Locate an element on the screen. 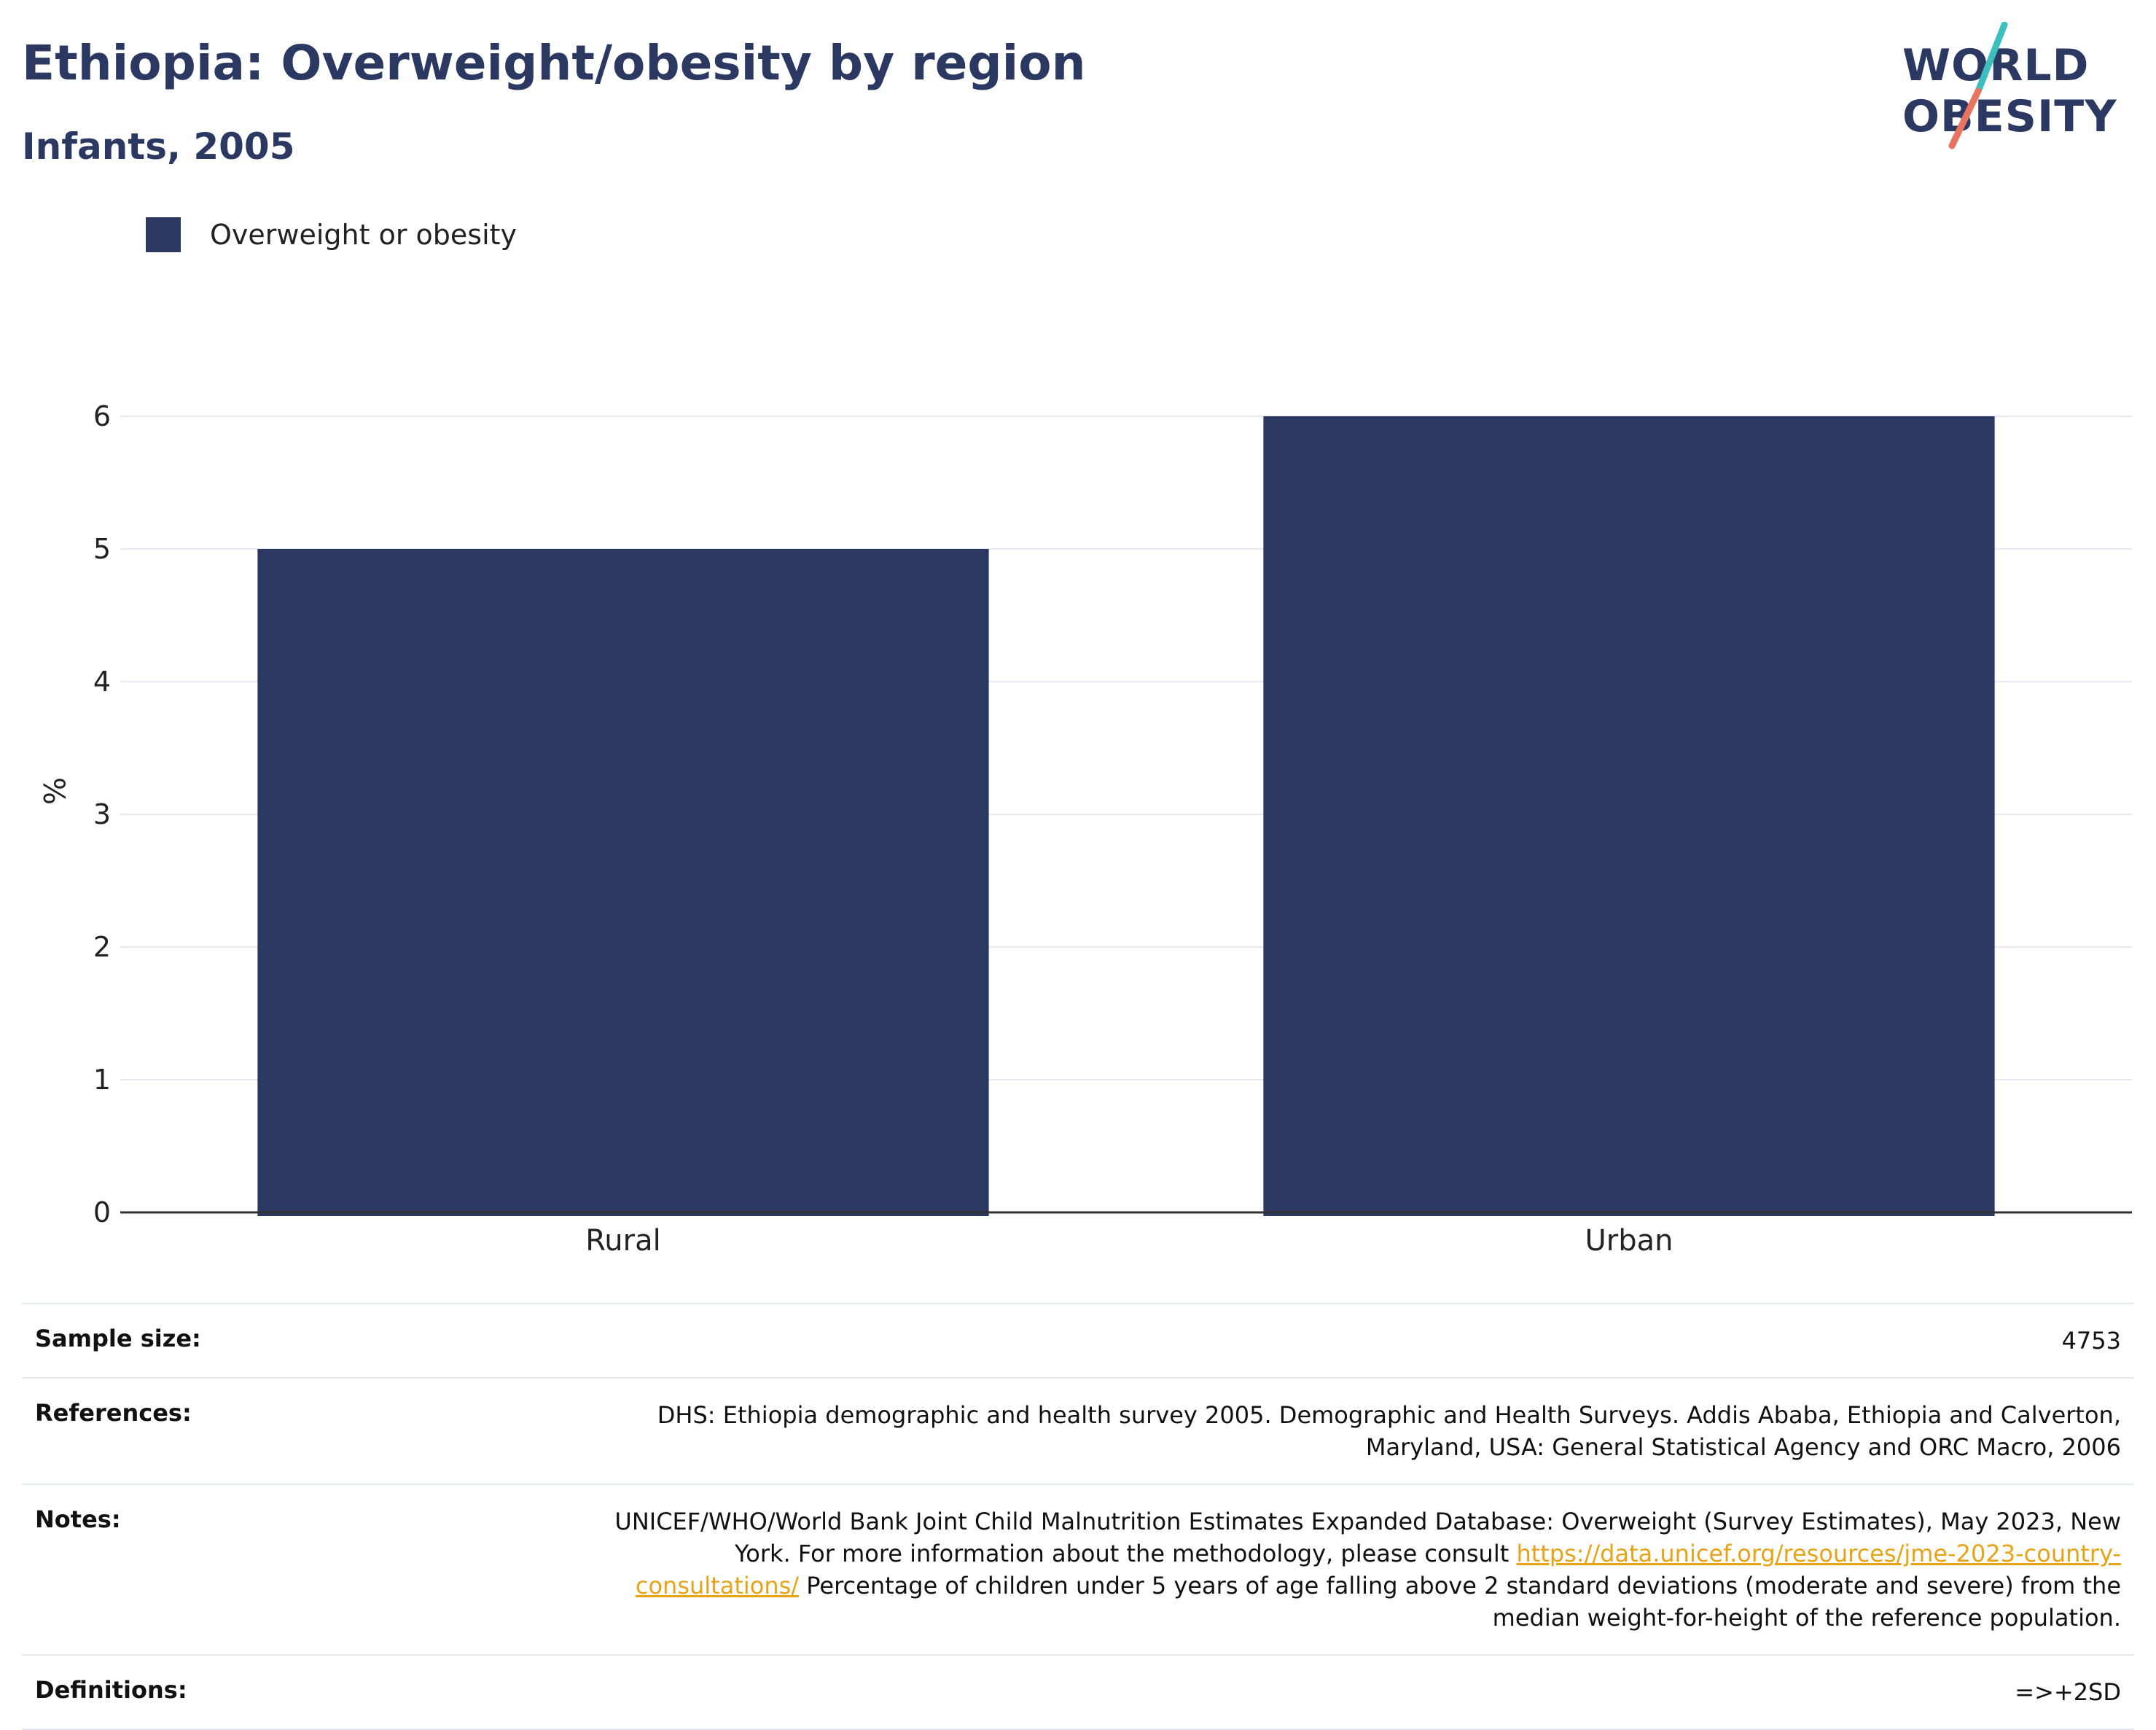  sample-size-label: Sample size: is located at coordinates (118, 1338).